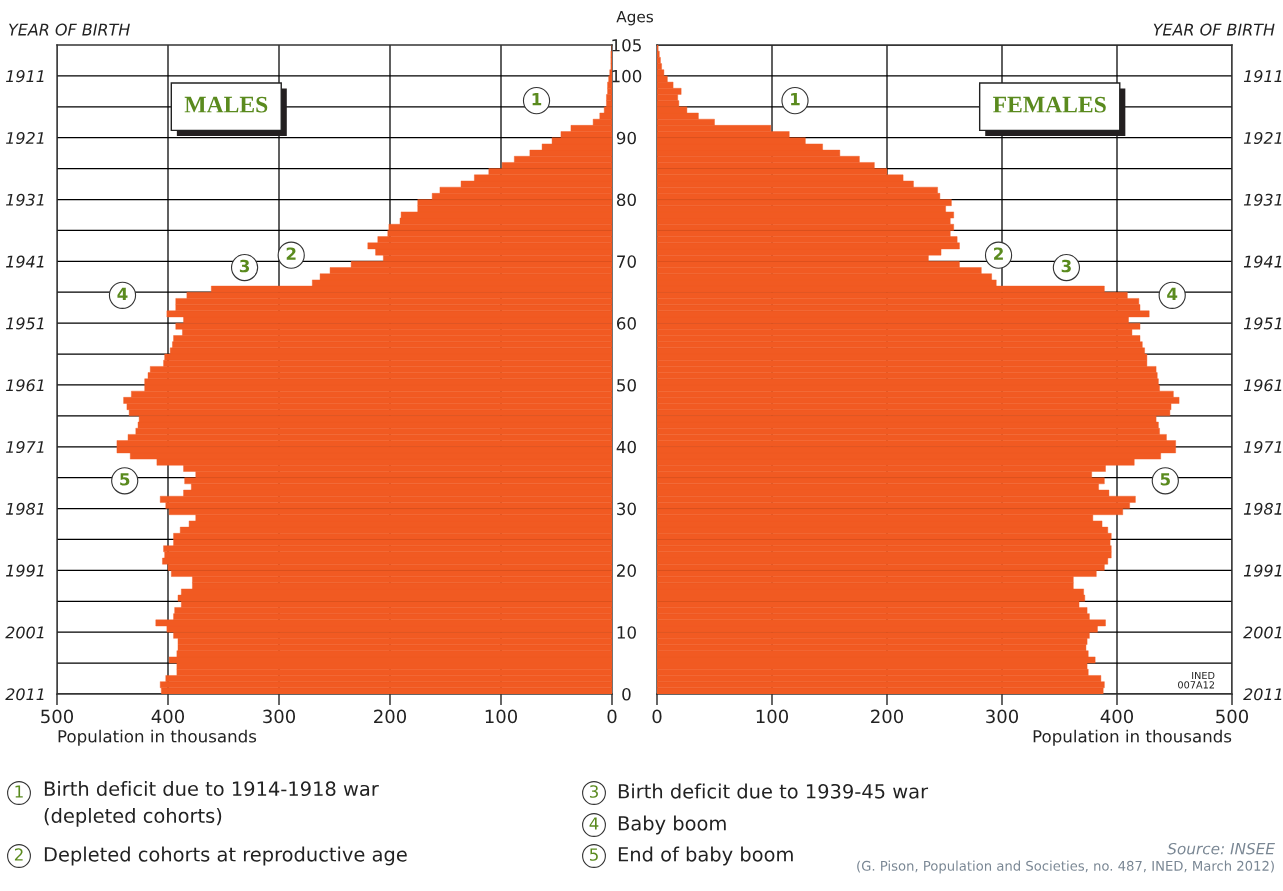  What do you see at coordinates (1065, 867) in the screenshot?
I see `text: (G. Pison, Population and Societies, no. 487, INED, March 2012)` at bounding box center [1065, 867].